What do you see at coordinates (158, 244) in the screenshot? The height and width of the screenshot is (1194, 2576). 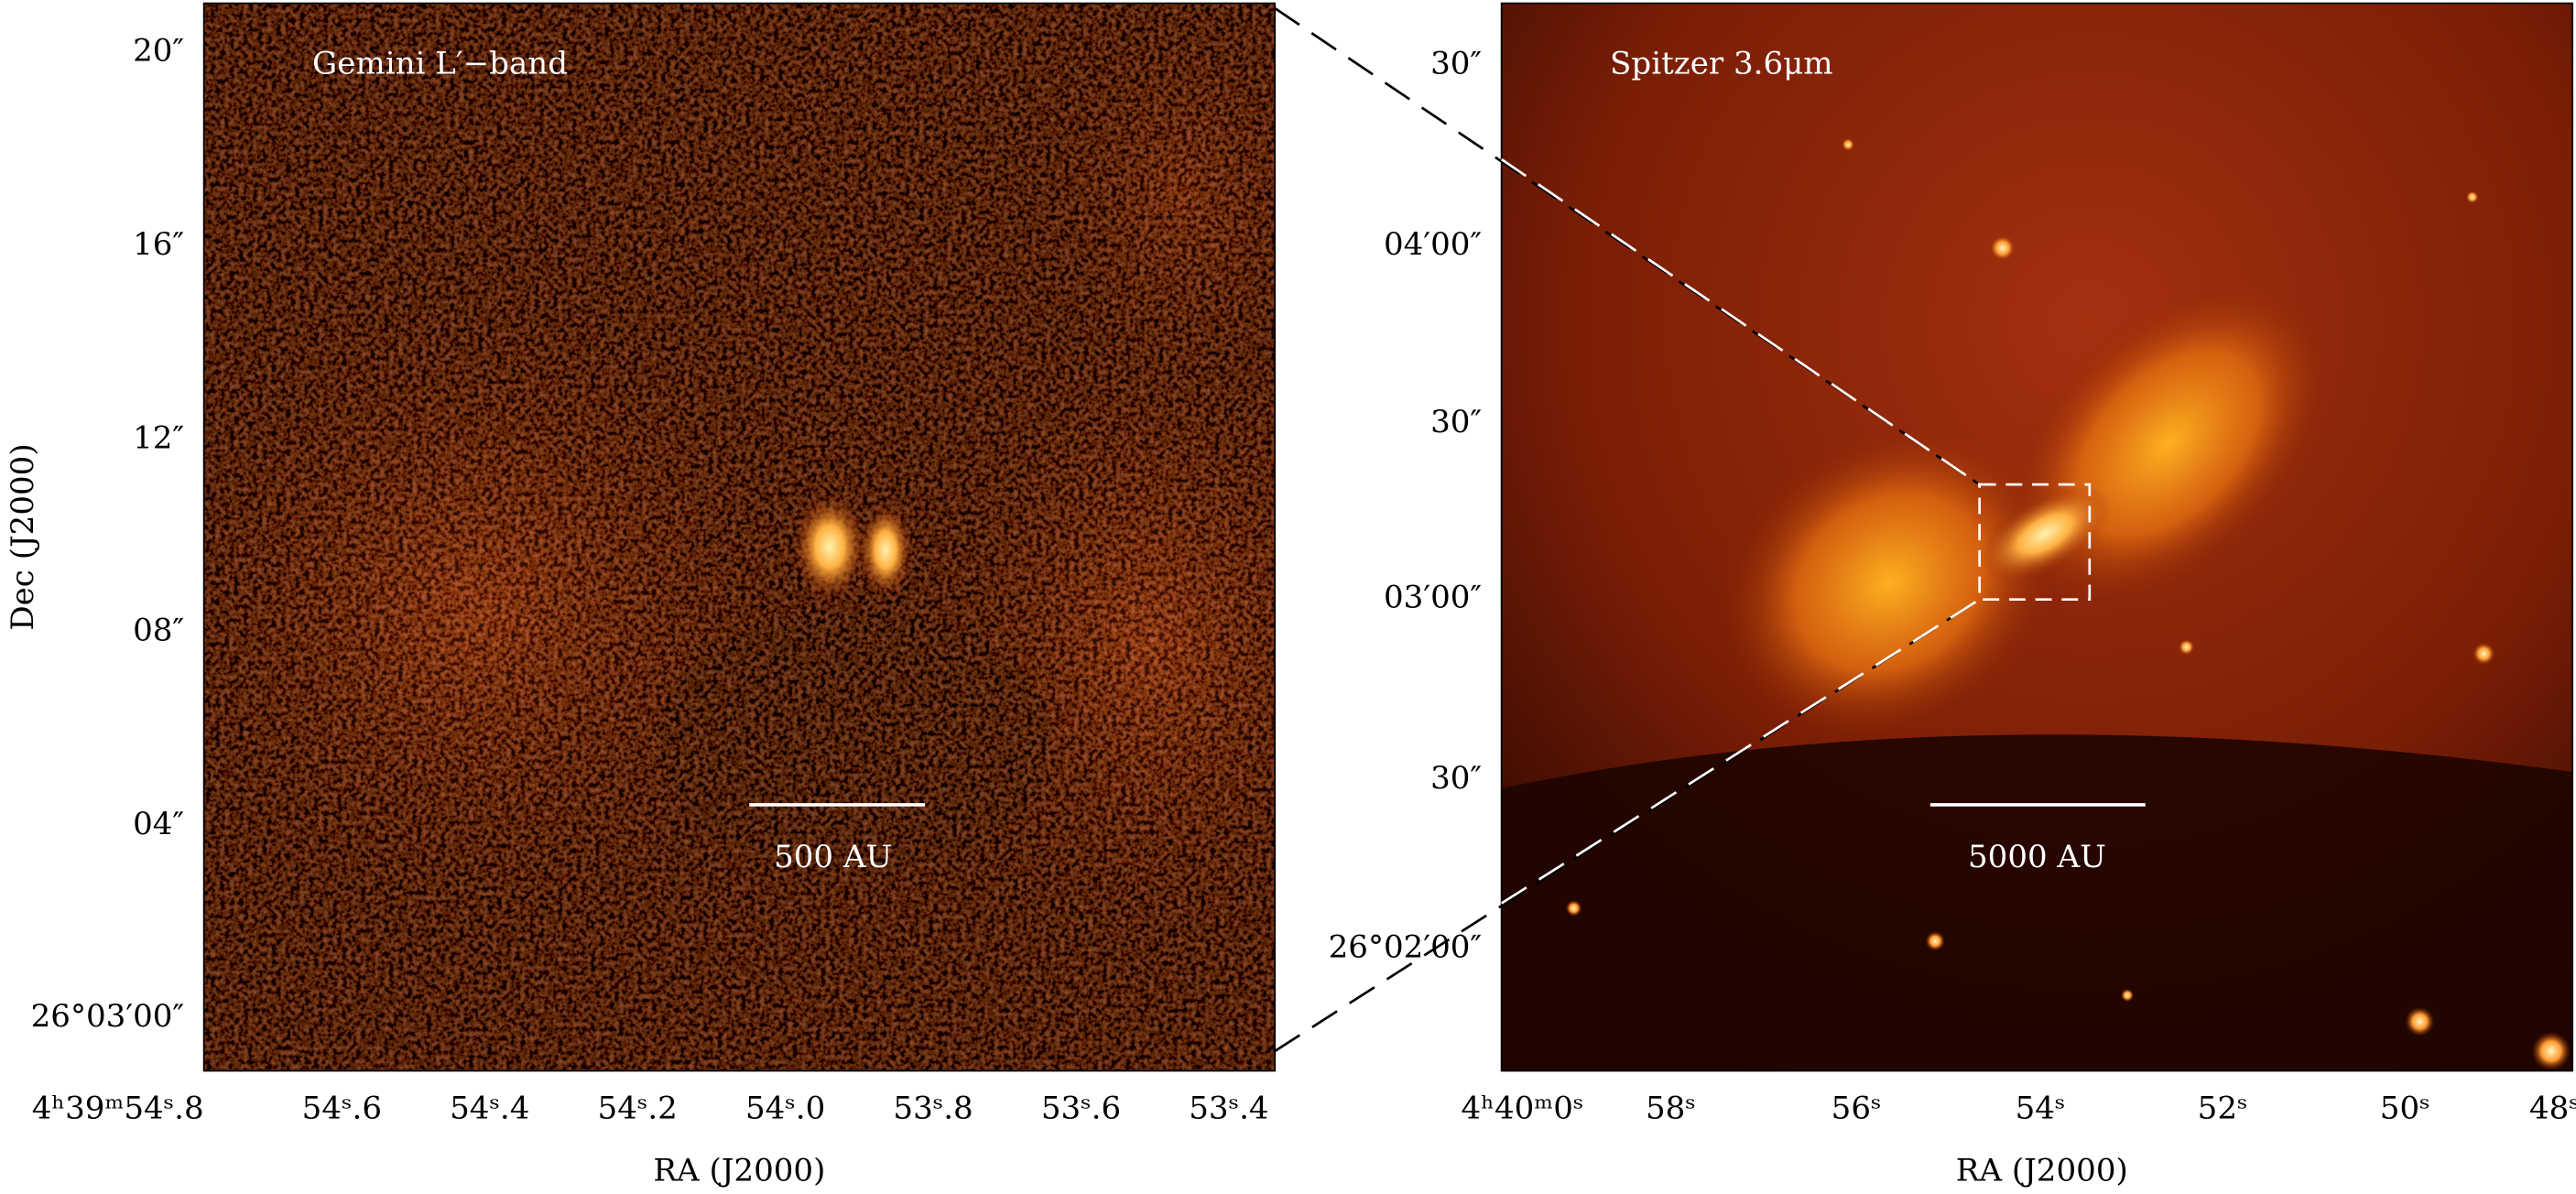 I see `y-tick-label: 16″` at bounding box center [158, 244].